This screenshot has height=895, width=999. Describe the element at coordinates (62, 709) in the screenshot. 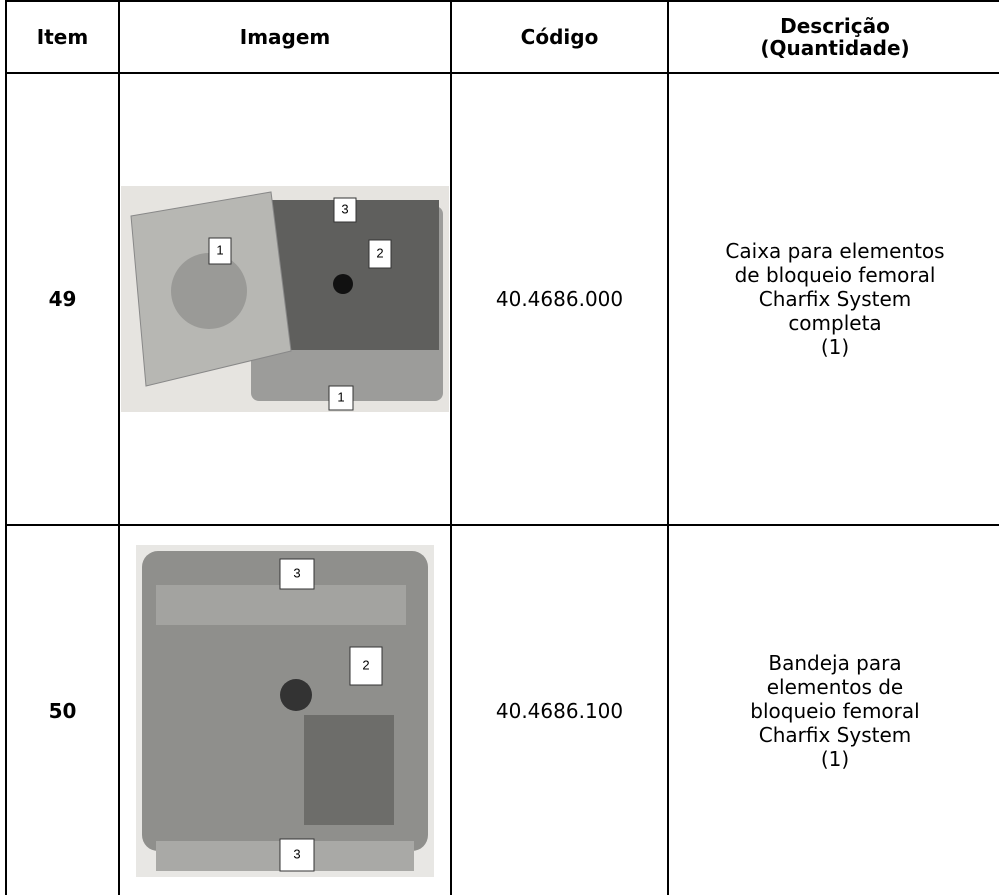

I see `item-cell: 50` at that location.